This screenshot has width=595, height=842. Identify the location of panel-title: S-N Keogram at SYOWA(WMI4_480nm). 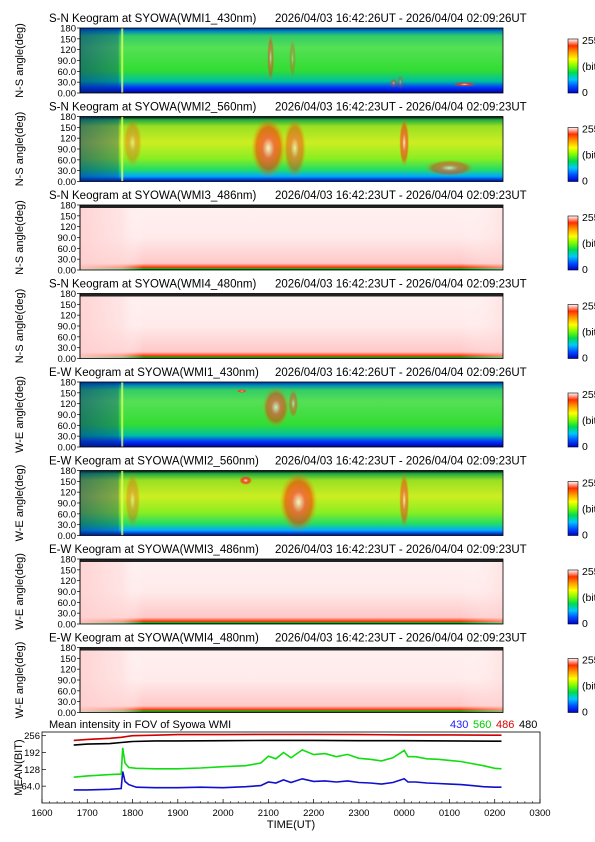
(152, 285).